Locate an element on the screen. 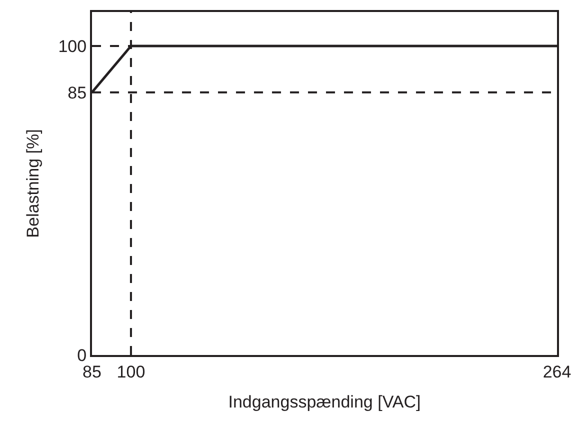 Image resolution: width=585 pixels, height=437 pixels. y-tick-label: 85 is located at coordinates (77, 92).